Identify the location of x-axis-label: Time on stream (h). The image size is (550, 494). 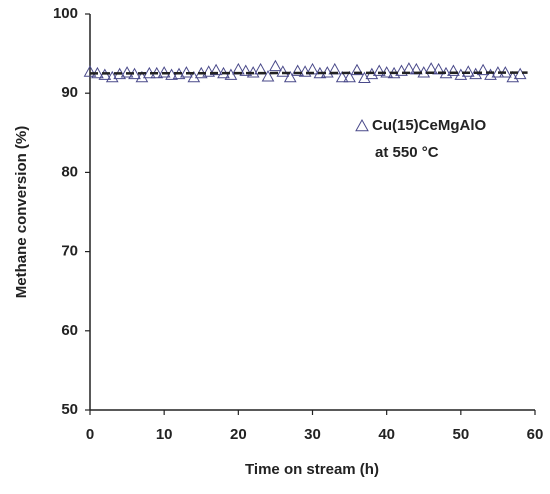
(312, 469).